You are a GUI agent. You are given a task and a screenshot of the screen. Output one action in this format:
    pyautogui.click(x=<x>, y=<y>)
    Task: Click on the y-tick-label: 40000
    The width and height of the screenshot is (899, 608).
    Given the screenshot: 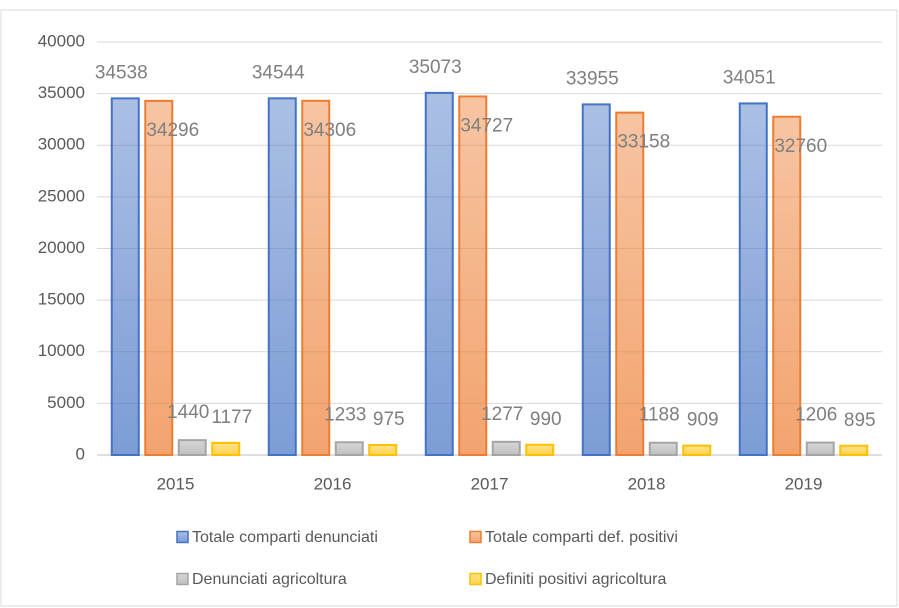 What is the action you would take?
    pyautogui.click(x=61, y=40)
    